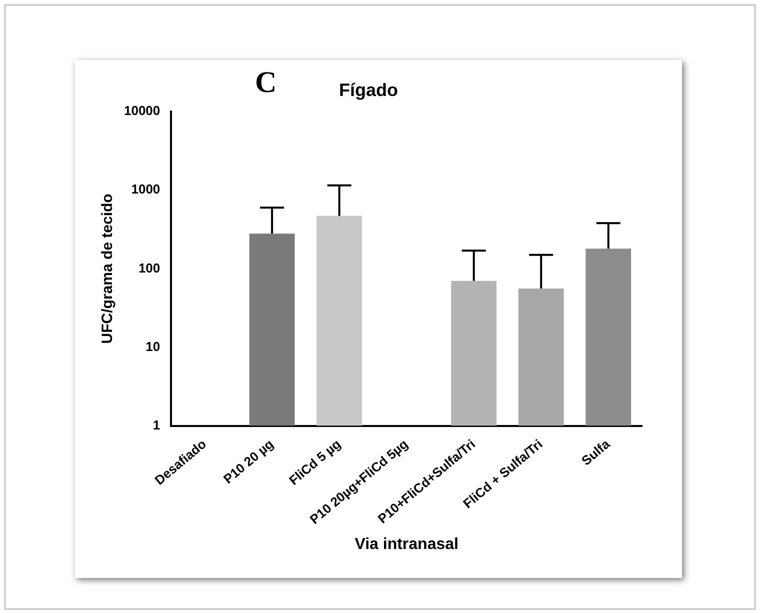  What do you see at coordinates (142, 110) in the screenshot?
I see `y-tick-label: 10000` at bounding box center [142, 110].